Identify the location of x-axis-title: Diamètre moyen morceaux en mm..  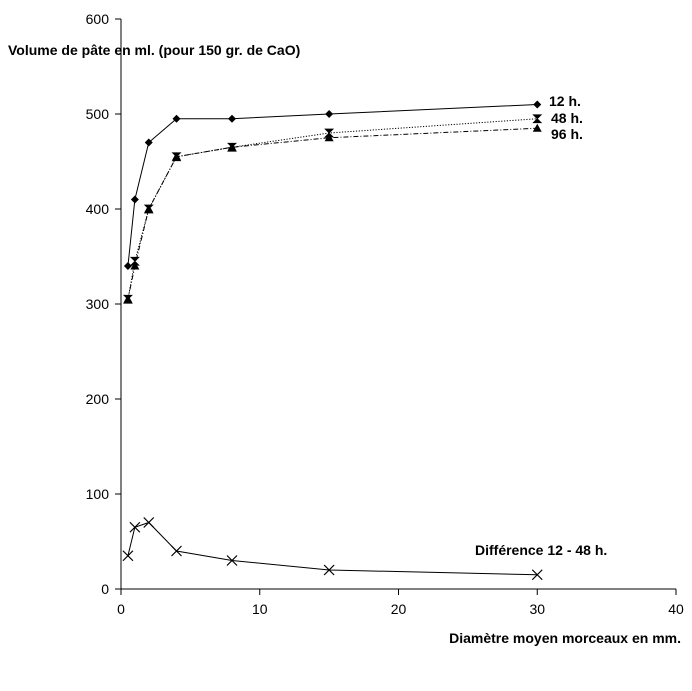
(565, 638).